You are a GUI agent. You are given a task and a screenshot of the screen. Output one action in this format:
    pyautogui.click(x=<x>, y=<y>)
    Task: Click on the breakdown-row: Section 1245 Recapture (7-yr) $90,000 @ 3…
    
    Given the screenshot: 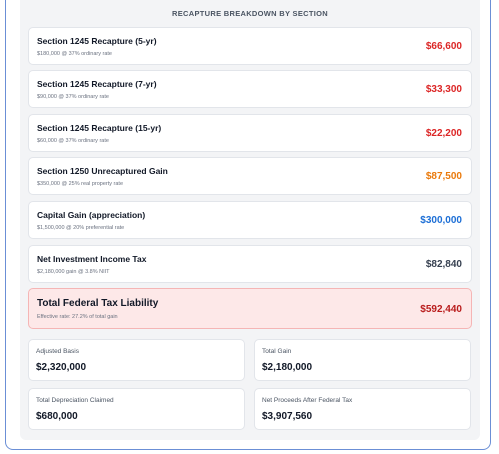 What is the action you would take?
    pyautogui.click(x=250, y=89)
    